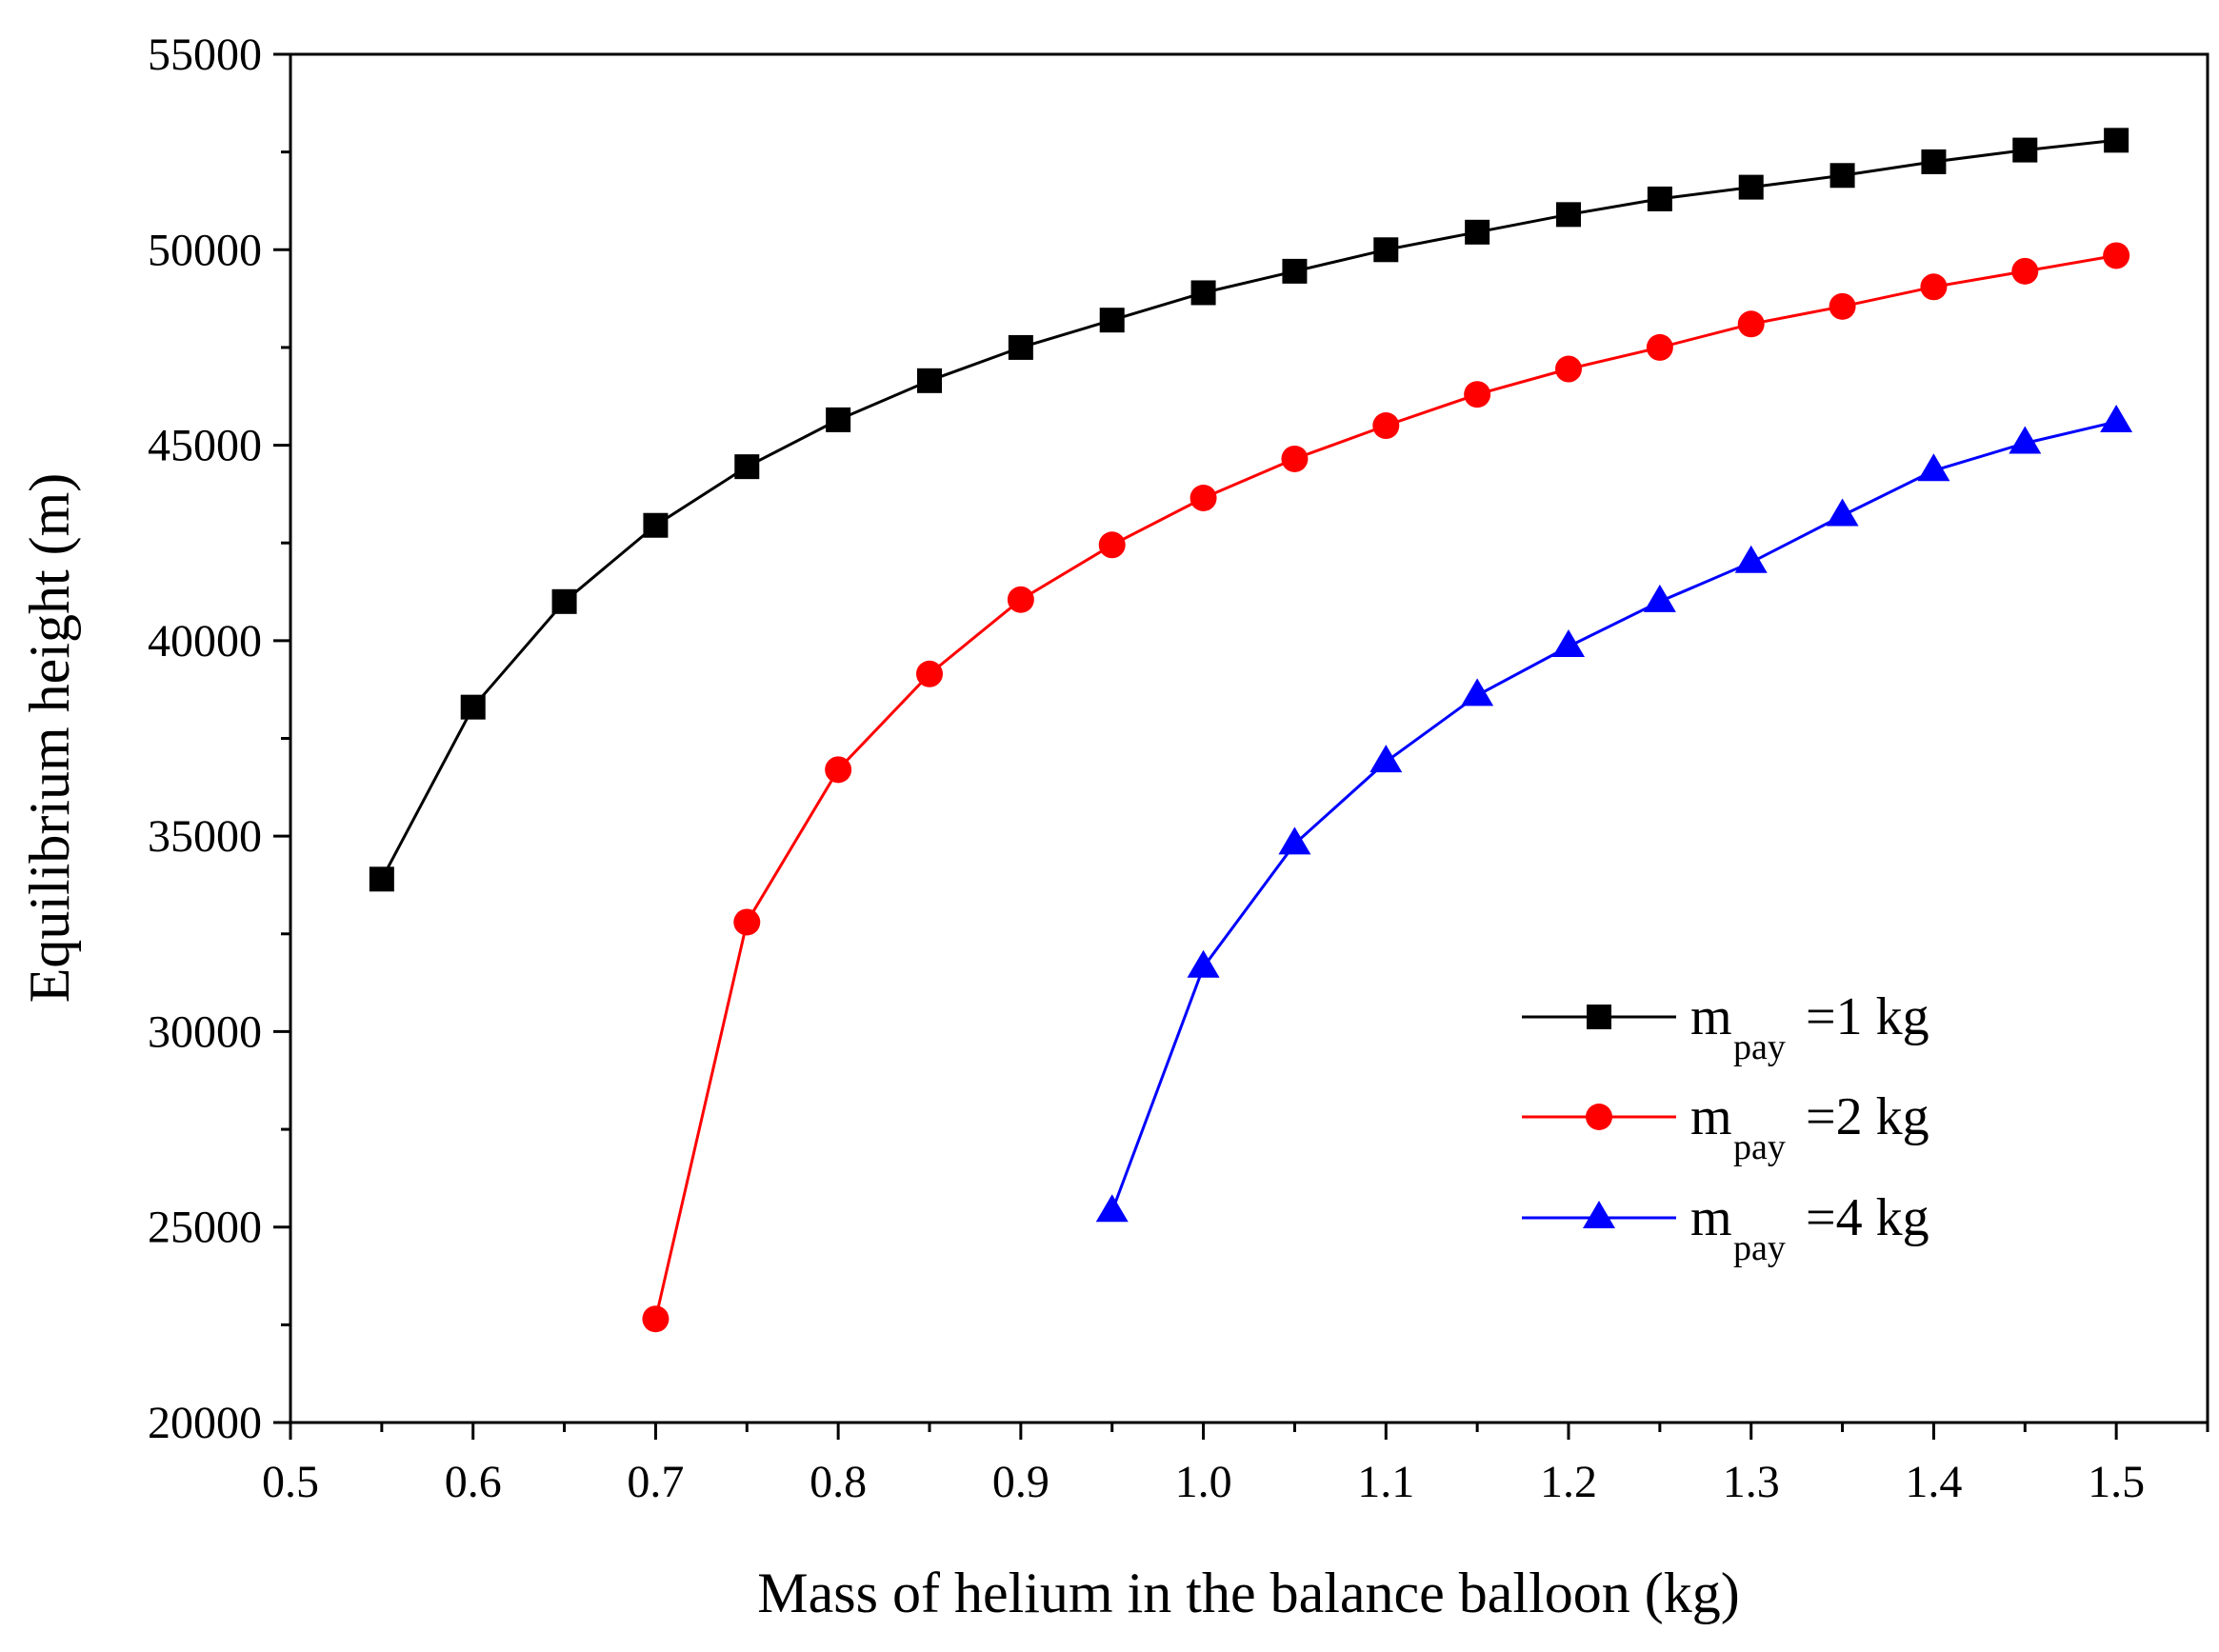 Image resolution: width=2219 pixels, height=1652 pixels. What do you see at coordinates (205, 1031) in the screenshot?
I see `y-tick-label: 30000` at bounding box center [205, 1031].